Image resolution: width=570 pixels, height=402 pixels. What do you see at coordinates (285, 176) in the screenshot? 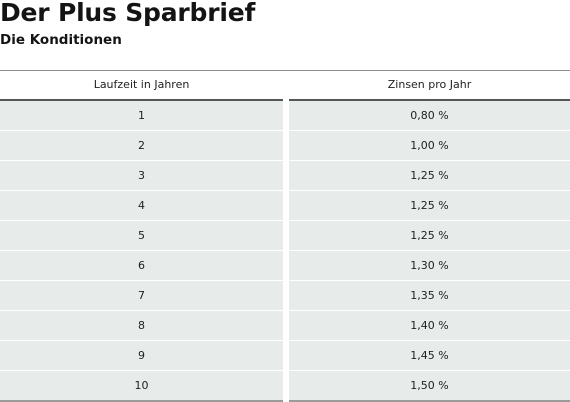
I see `table-row: 3 1,25 %` at bounding box center [285, 176].